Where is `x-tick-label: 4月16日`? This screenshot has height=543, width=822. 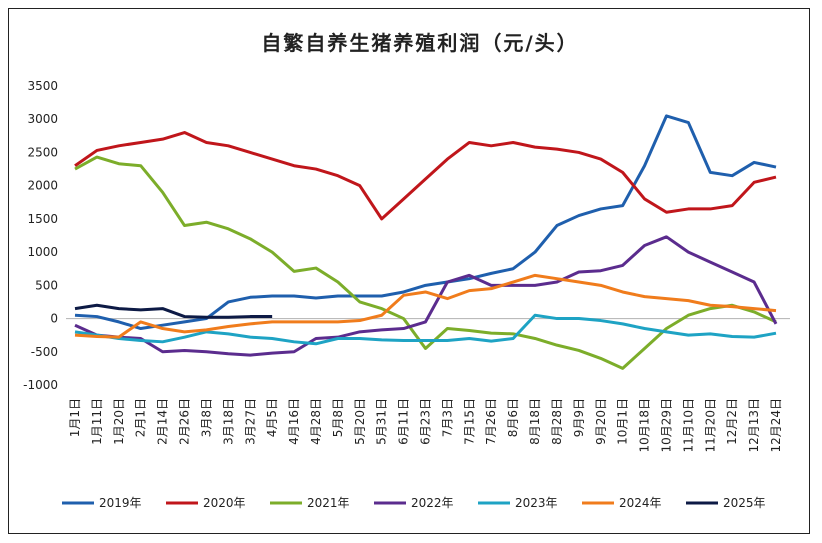
x-tick-label: 4月16日 is located at coordinates (294, 421).